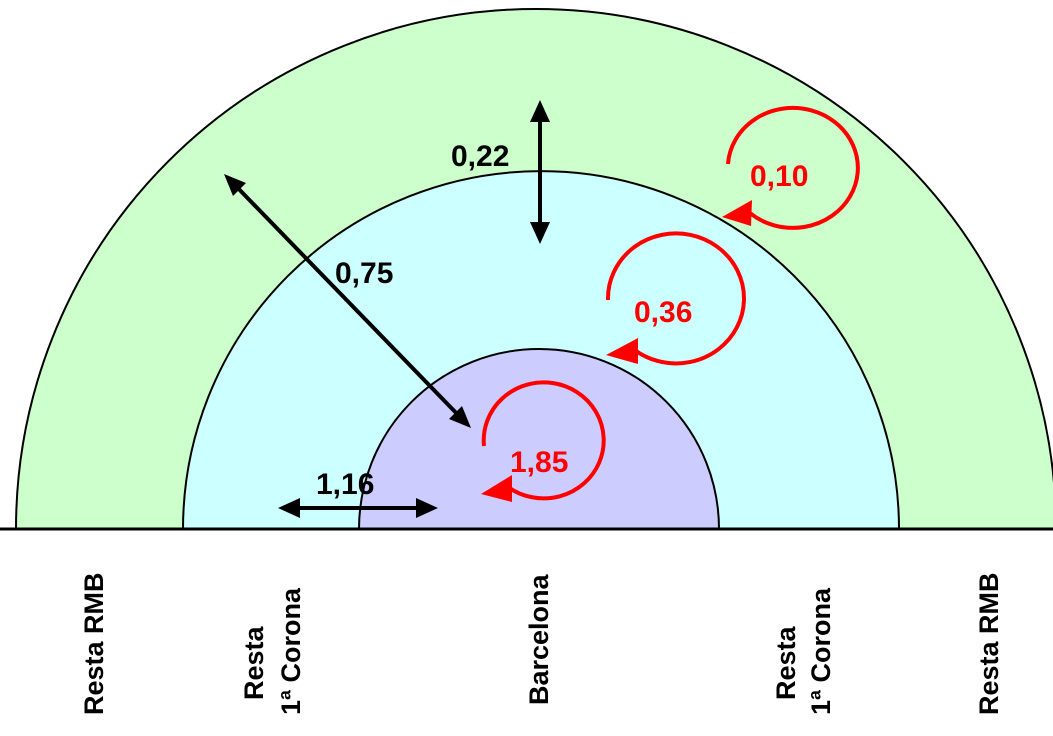 The width and height of the screenshot is (1053, 736). Describe the element at coordinates (345, 484) in the screenshot. I see `flow-label-core-middle: 1,16` at that location.